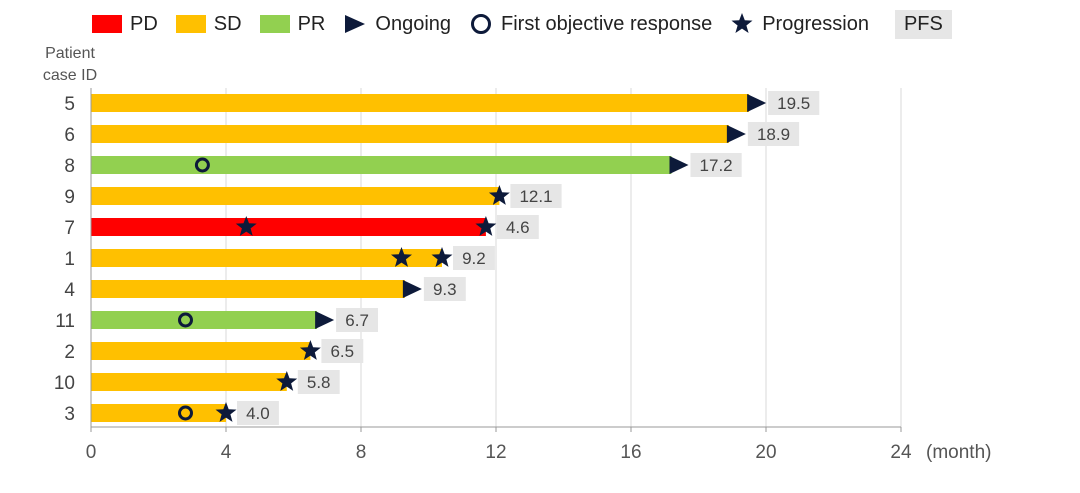 Image resolution: width=1080 pixels, height=493 pixels. I want to click on pfs-label: 6.5, so click(342, 351).